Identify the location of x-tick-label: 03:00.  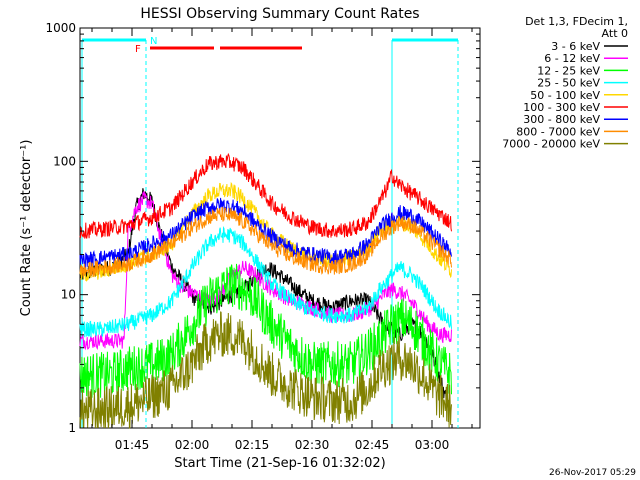
(432, 445).